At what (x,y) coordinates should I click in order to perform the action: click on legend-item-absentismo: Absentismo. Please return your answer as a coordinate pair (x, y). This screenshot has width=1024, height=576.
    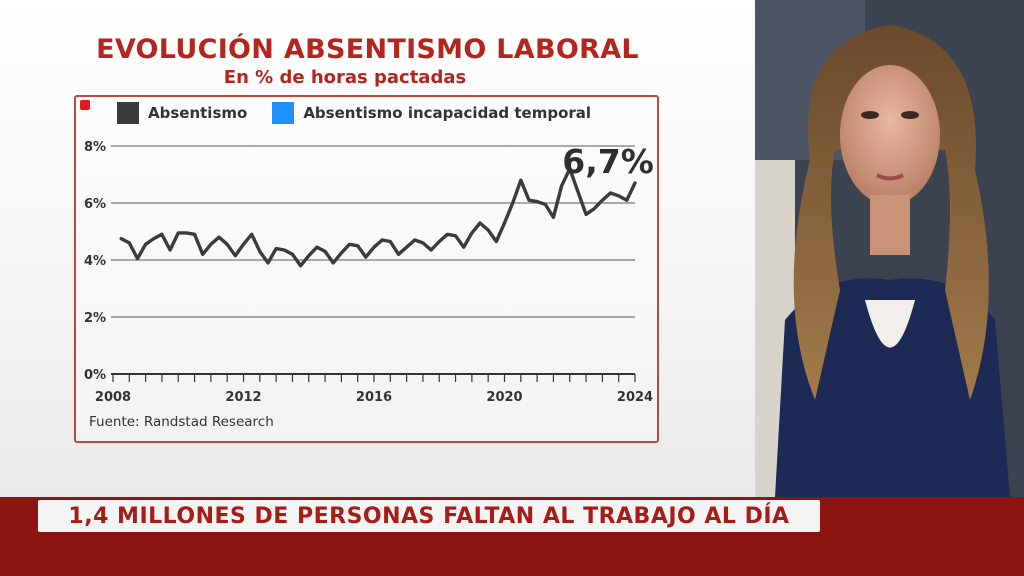
    Looking at the image, I should click on (182, 113).